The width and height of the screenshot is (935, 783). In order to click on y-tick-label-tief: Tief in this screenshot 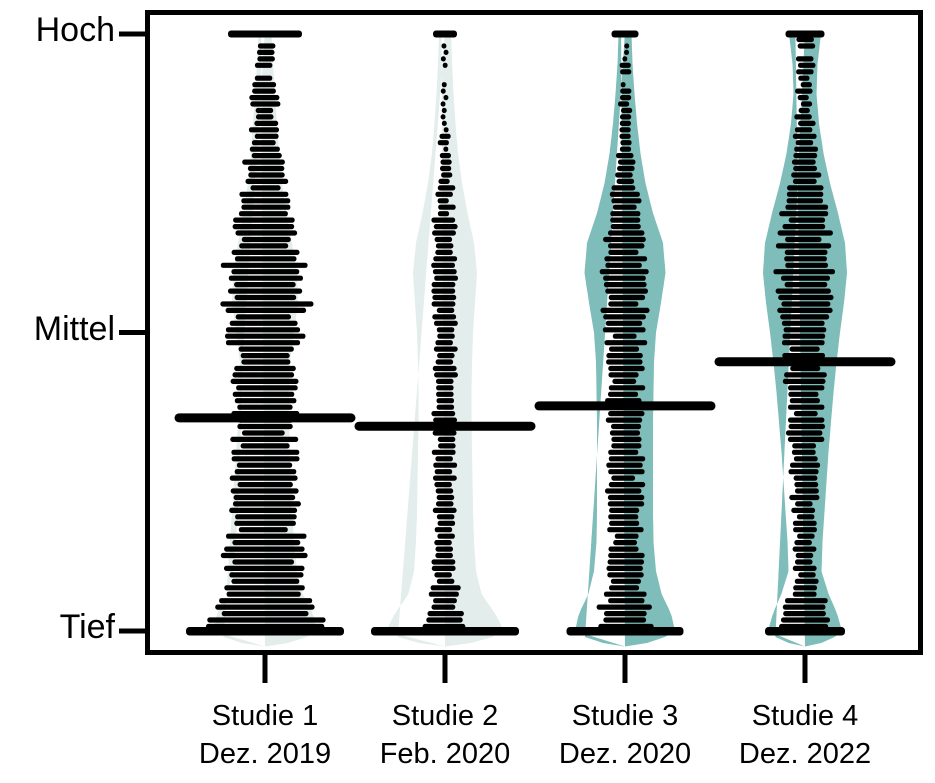, I will do `click(87, 627)`.